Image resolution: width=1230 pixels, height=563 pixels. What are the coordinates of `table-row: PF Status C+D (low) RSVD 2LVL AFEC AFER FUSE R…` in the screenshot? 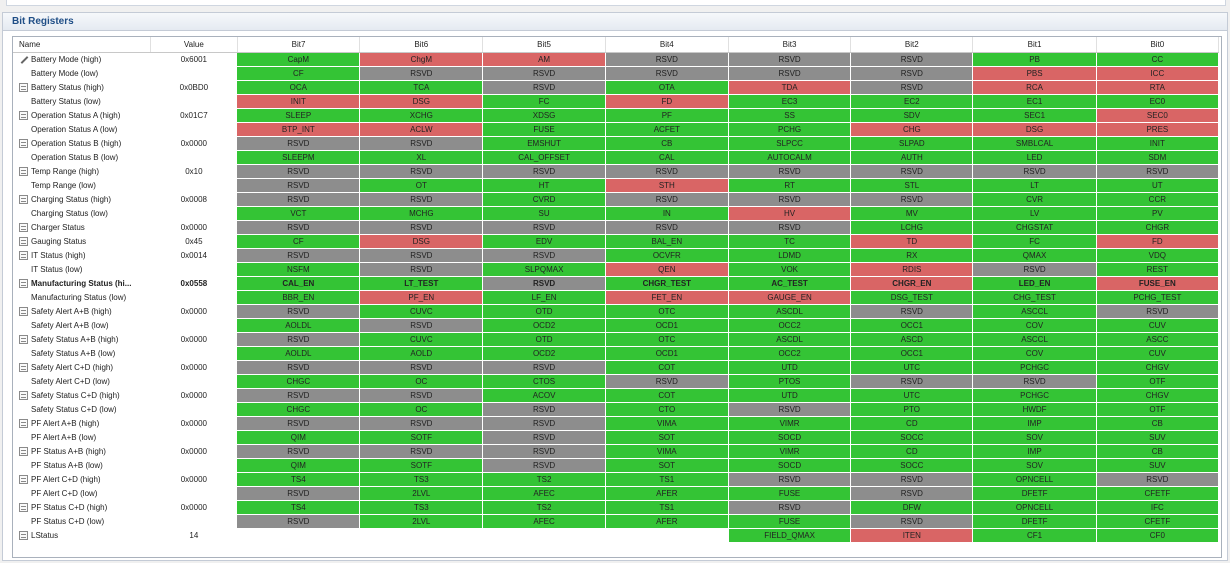 It's located at (616, 521).